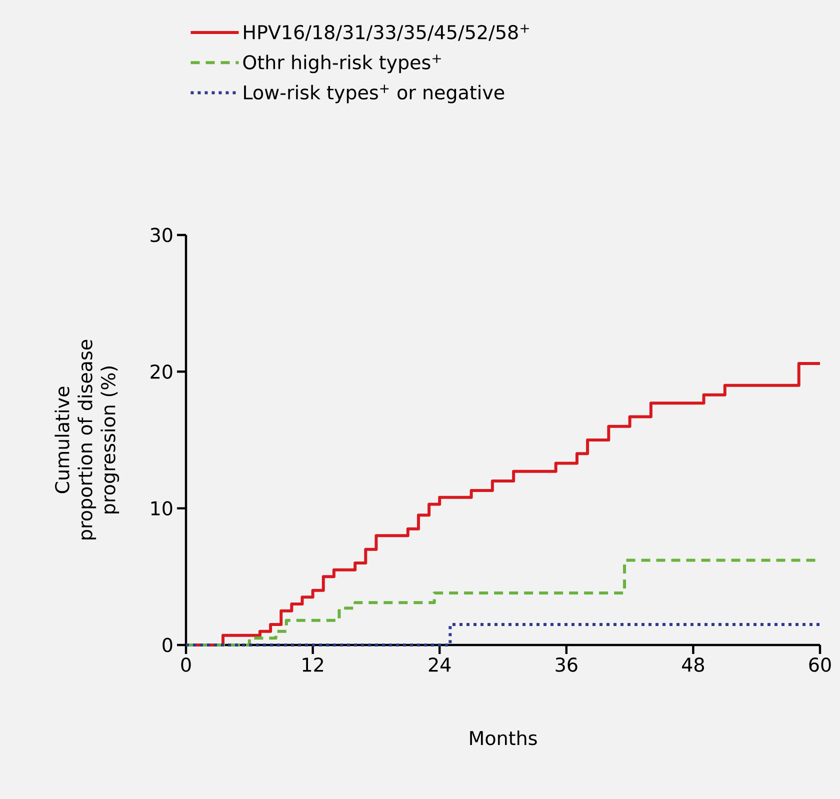 Image resolution: width=840 pixels, height=799 pixels. Describe the element at coordinates (386, 32) in the screenshot. I see `legend-label: HPV16/18/31/33/35/45/52/58$^{+}$` at that location.